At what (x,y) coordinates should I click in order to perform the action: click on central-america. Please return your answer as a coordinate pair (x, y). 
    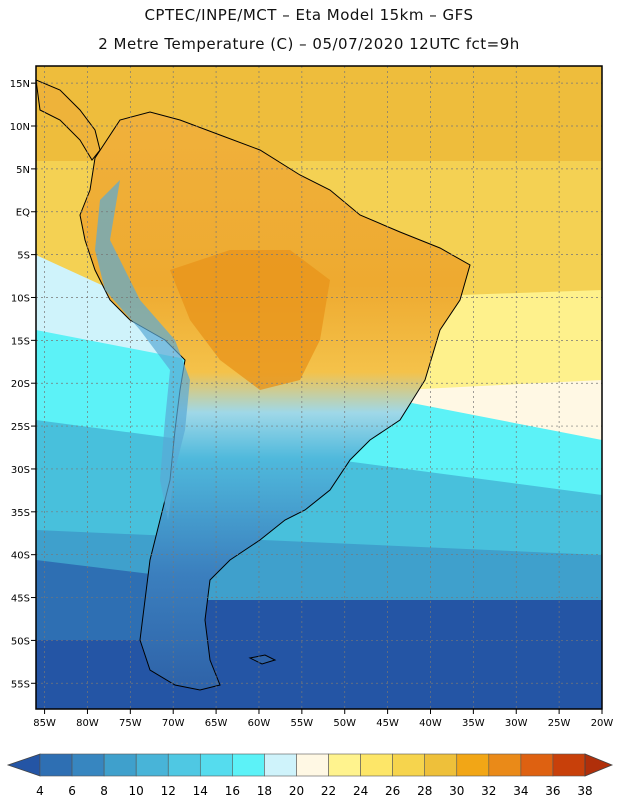
    Looking at the image, I should click on (68, 120).